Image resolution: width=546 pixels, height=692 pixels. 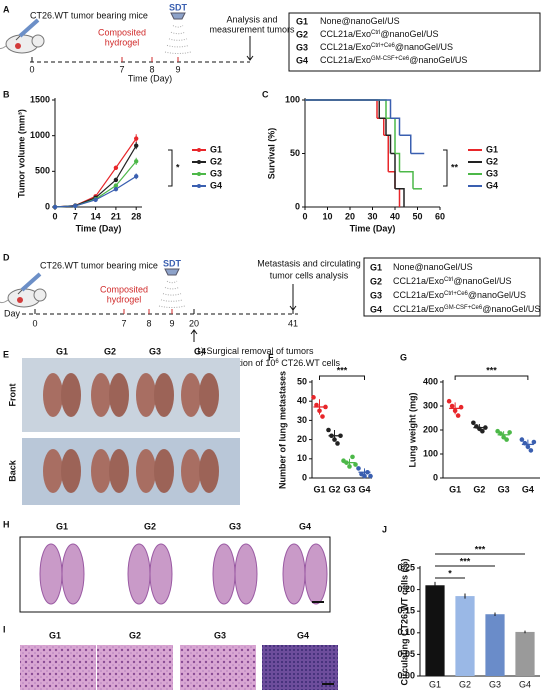 What do you see at coordinates (440, 216) in the screenshot?
I see `x-tick-label: 60` at bounding box center [440, 216].